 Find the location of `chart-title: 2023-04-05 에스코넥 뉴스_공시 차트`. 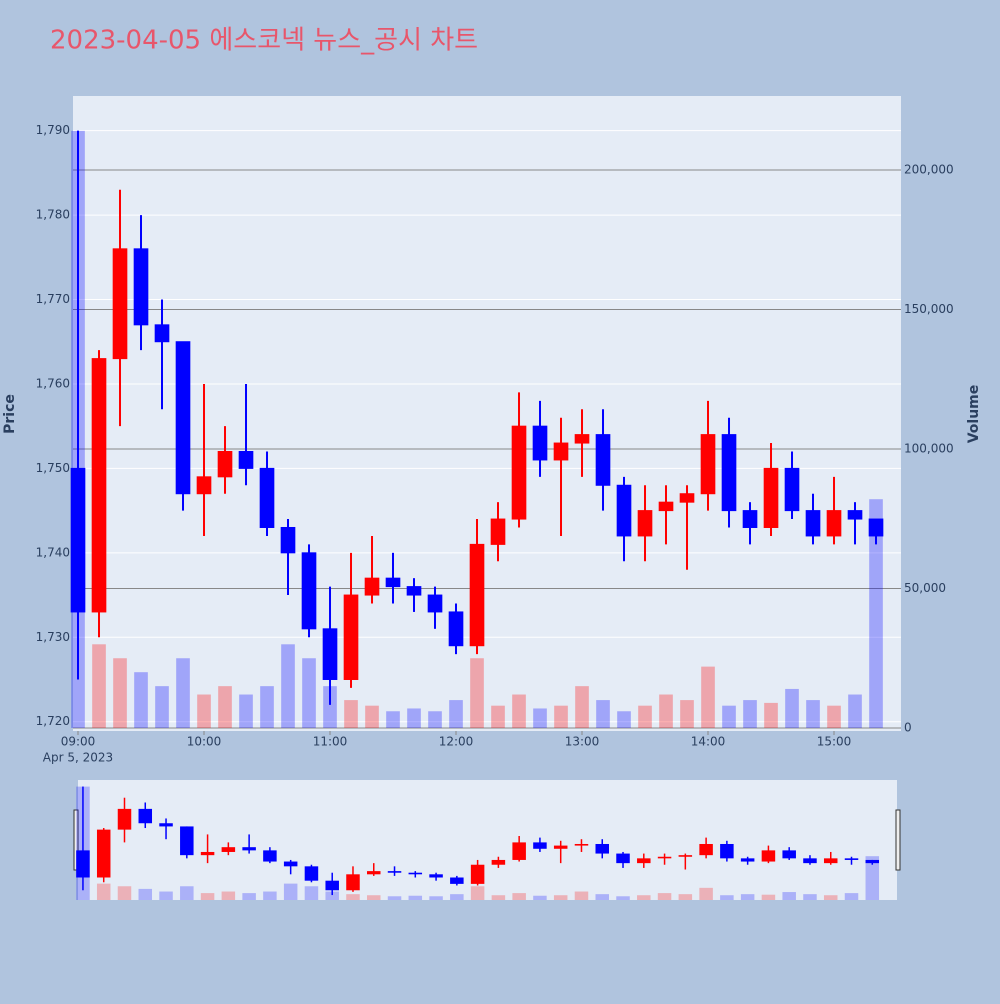

chart-title: 2023-04-05 에스코넥 뉴스_공시 차트 is located at coordinates (264, 41).